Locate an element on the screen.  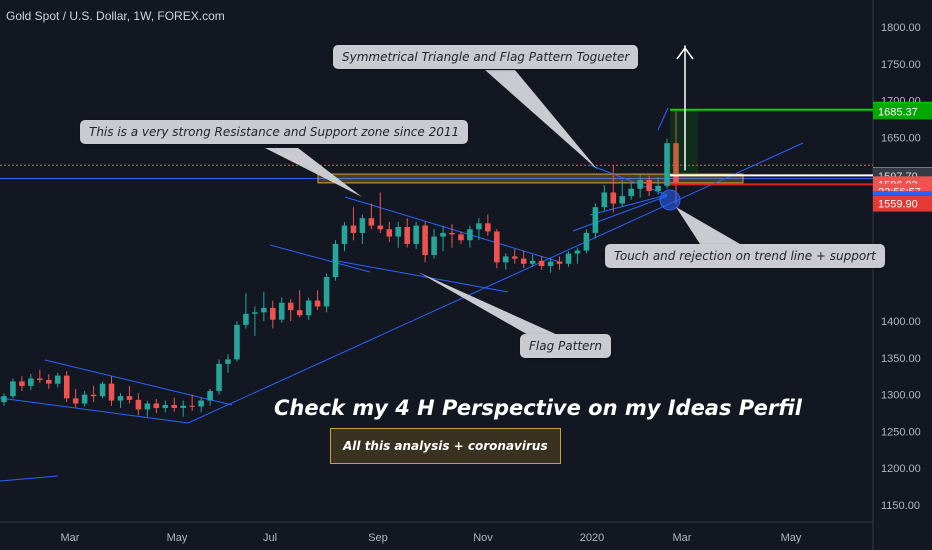
coronavirus-note: All this analysis + coronavirus is located at coordinates (445, 446).